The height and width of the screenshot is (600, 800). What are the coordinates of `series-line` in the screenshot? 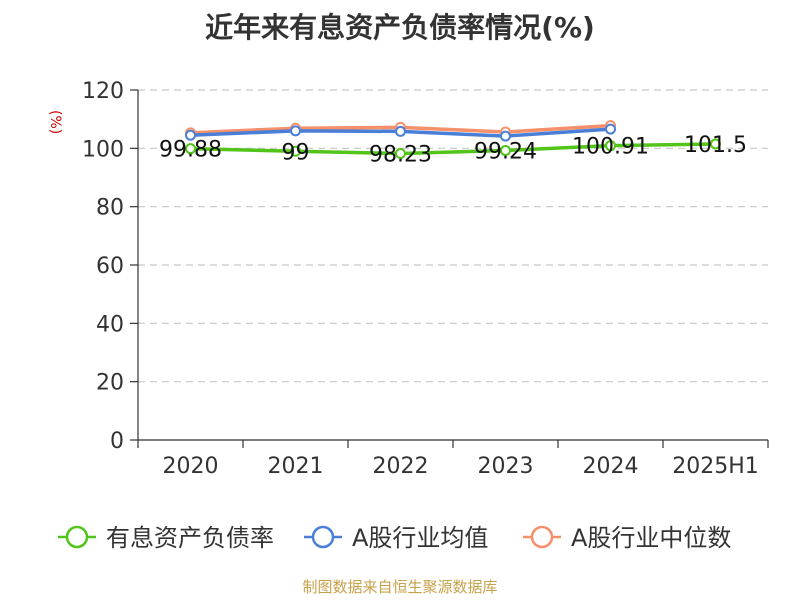 It's located at (453, 149).